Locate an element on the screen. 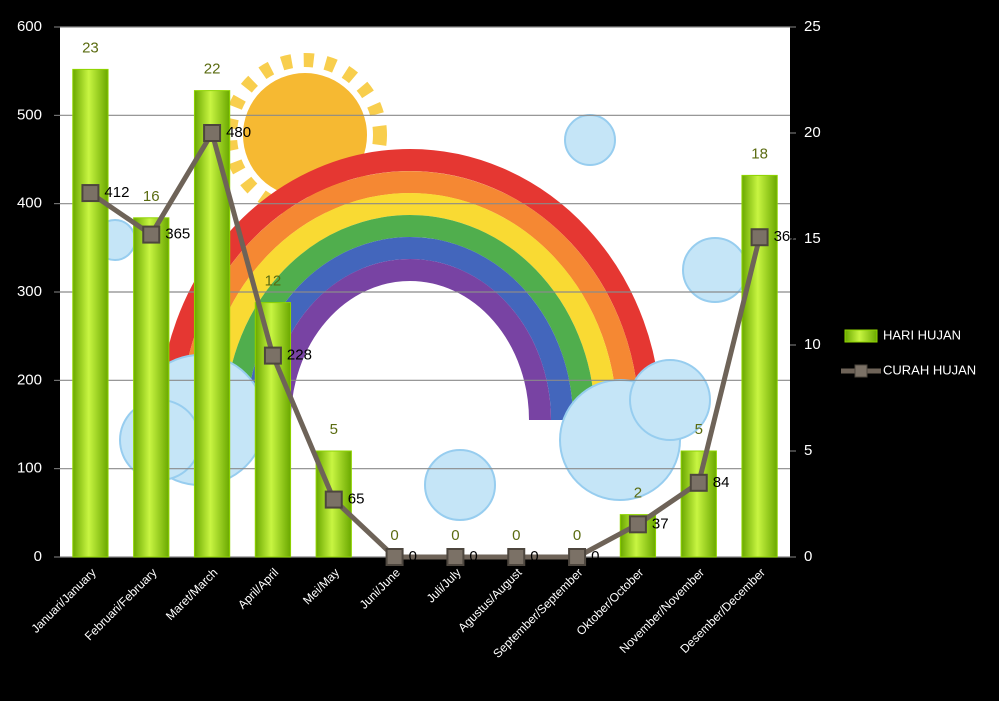  y-tick-label: 200 is located at coordinates (29, 379).